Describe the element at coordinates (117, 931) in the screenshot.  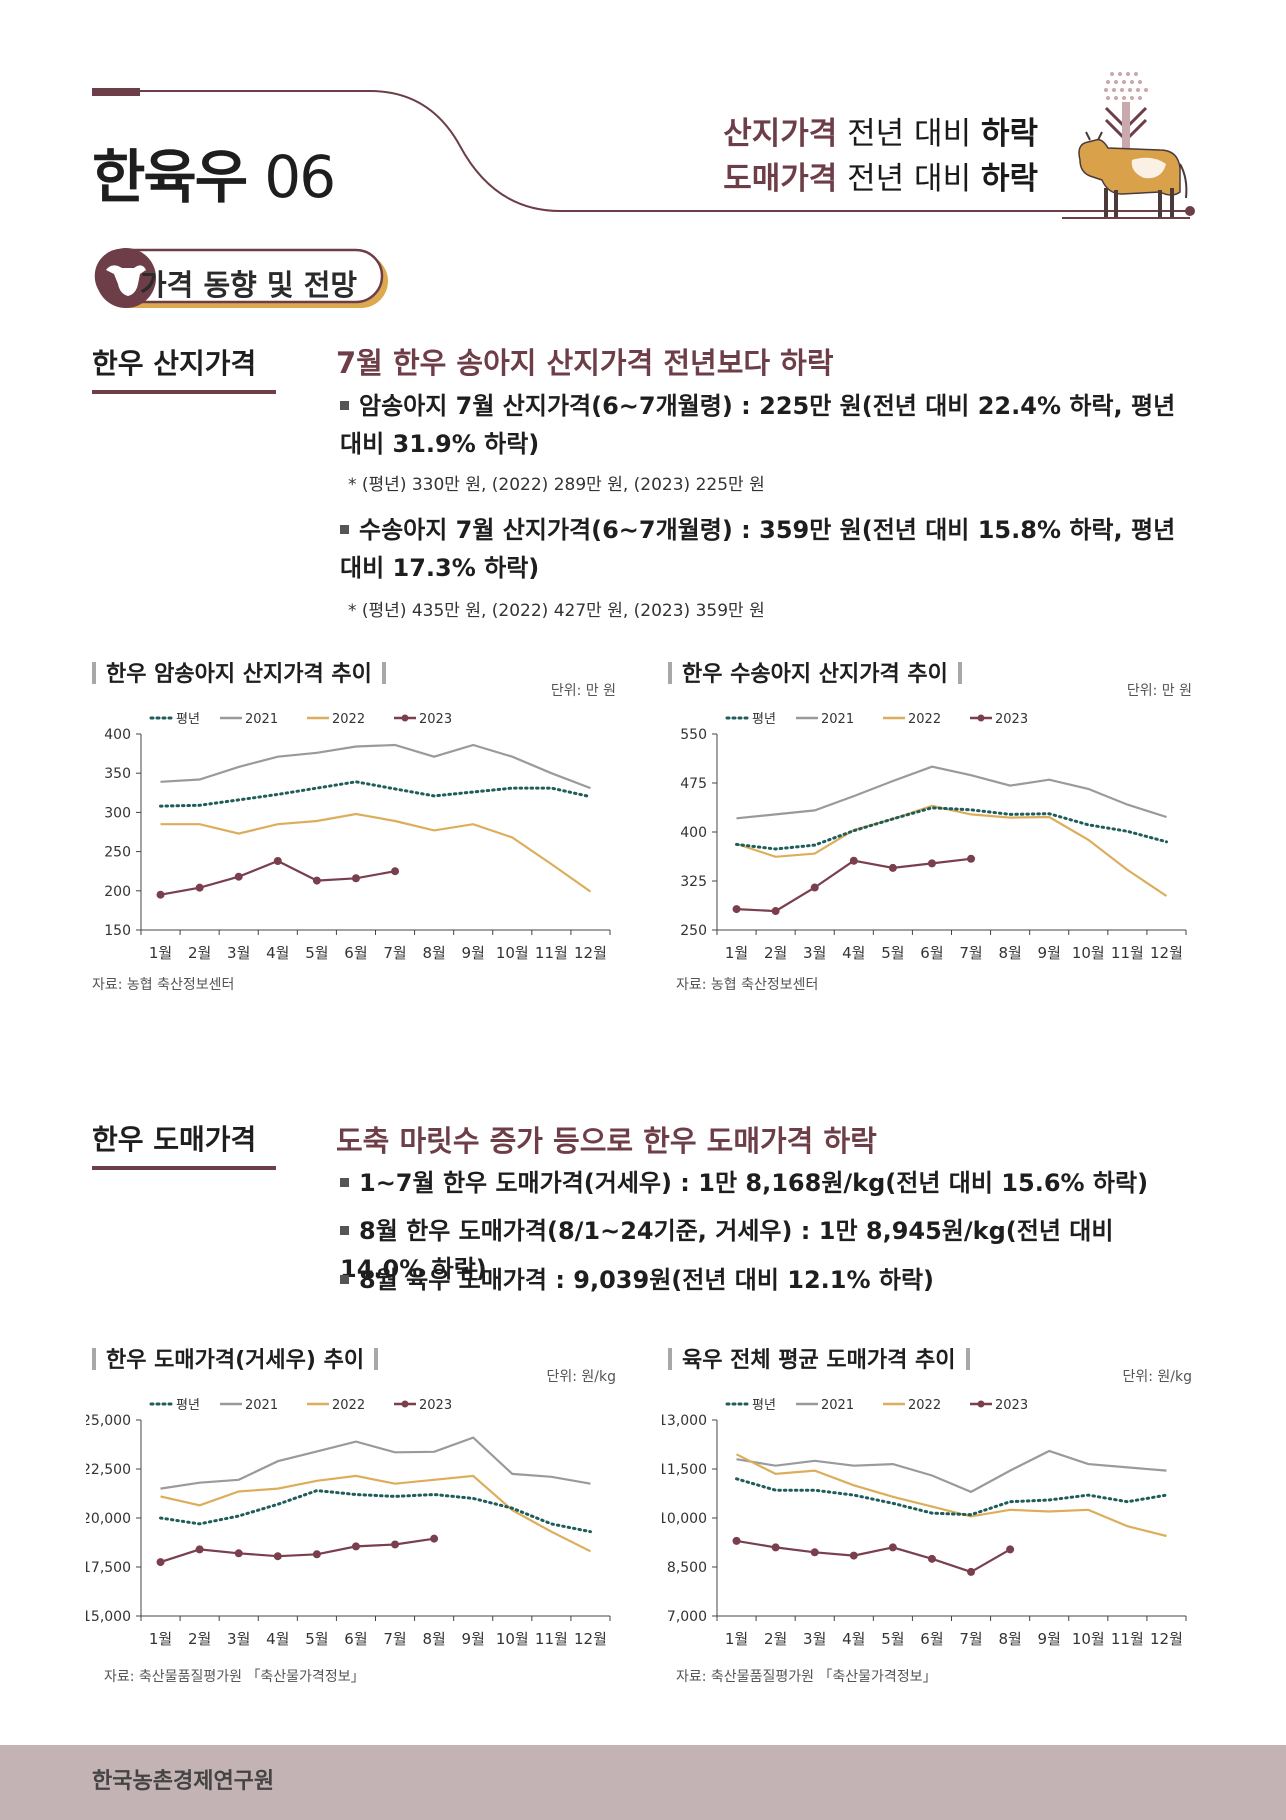
I see `y-tick-label: 150` at that location.